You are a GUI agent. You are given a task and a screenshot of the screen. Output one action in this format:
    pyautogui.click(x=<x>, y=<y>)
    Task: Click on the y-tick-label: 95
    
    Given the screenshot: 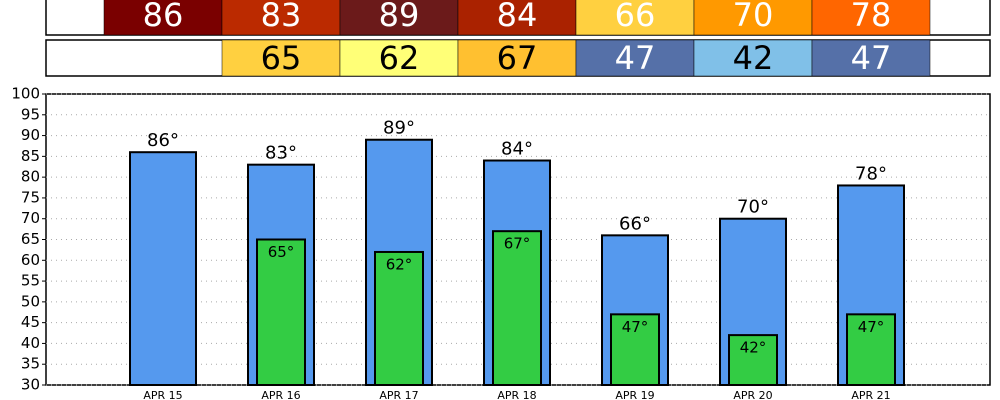 What is the action you would take?
    pyautogui.click(x=30, y=114)
    